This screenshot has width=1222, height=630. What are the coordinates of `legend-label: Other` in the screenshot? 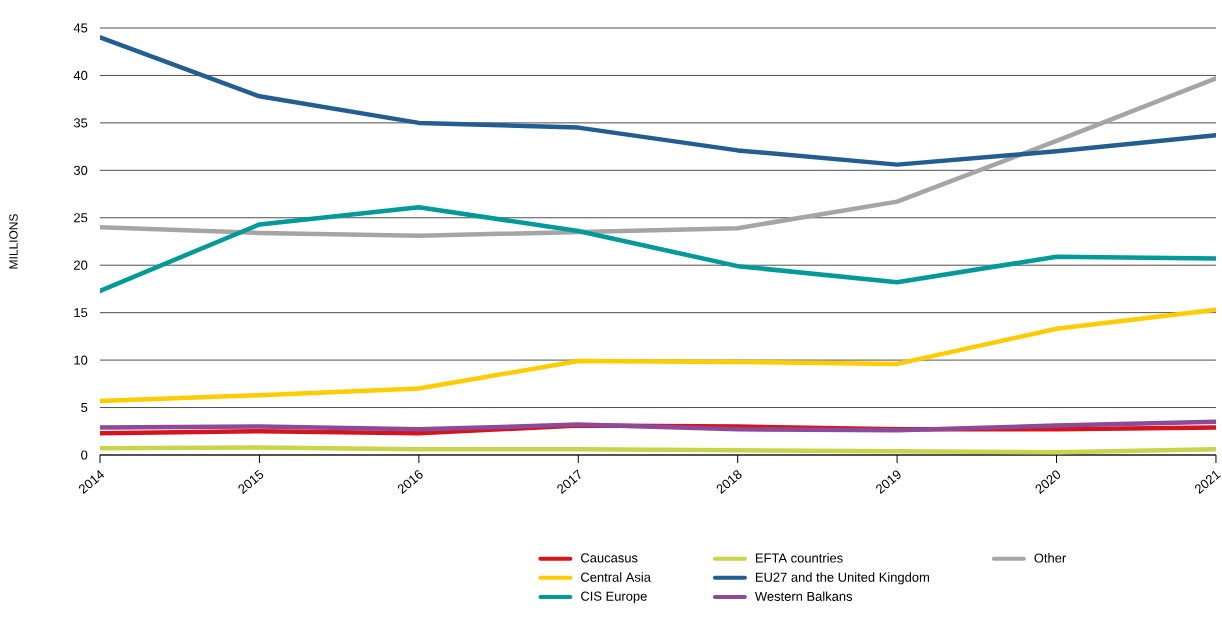 It's located at (1050, 558).